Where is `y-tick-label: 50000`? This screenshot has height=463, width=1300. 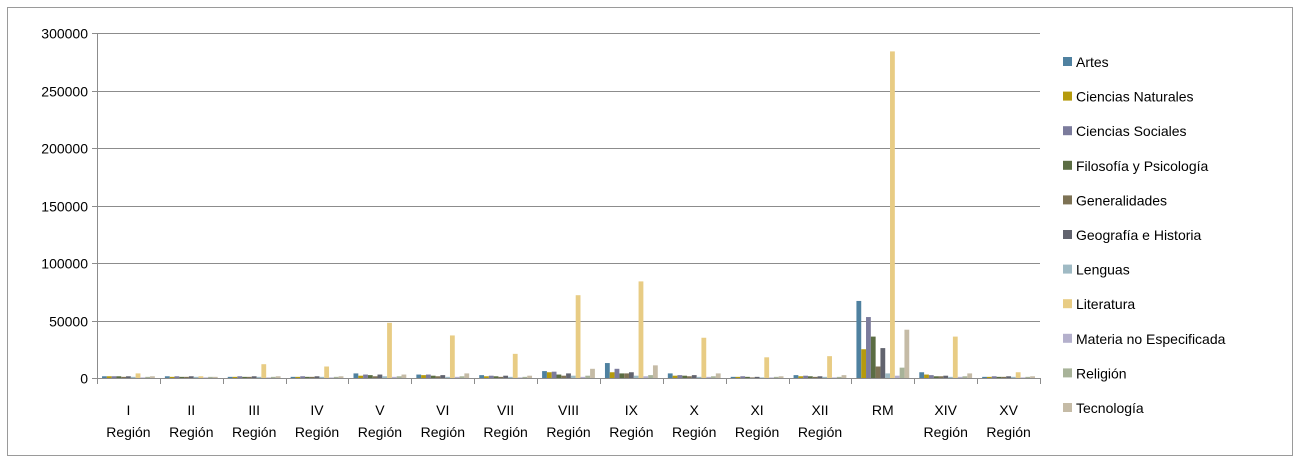
y-tick-label: 50000 is located at coordinates (68, 322).